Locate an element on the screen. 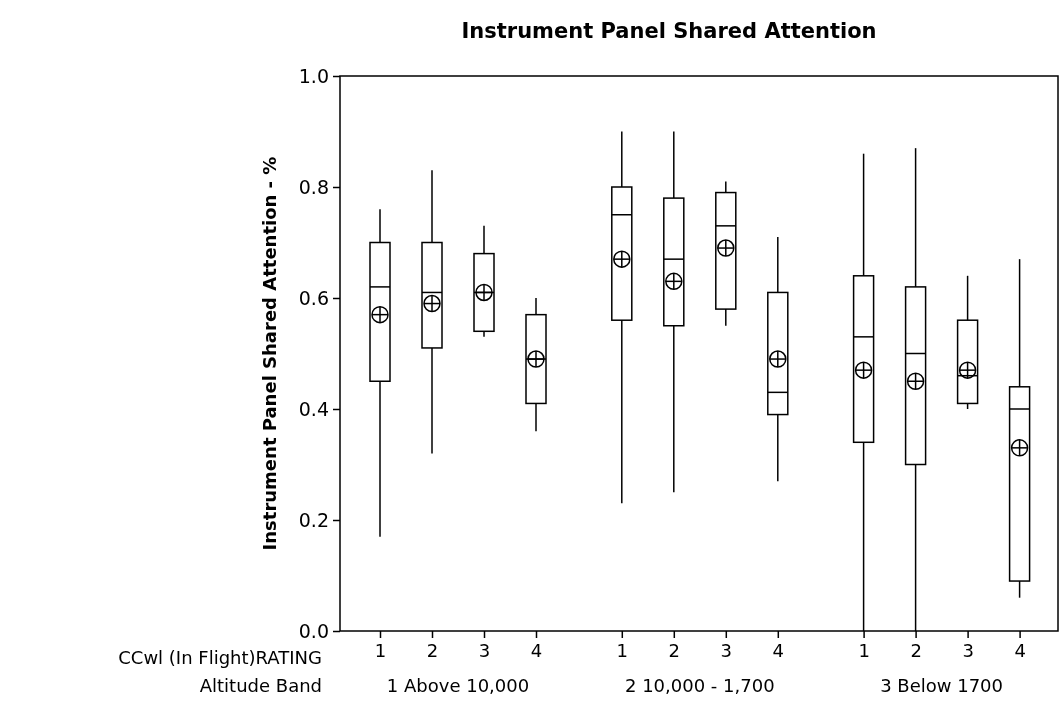 The image size is (1062, 709). y-axis-title: Instrument Panel Shared Attention - % is located at coordinates (269, 353).